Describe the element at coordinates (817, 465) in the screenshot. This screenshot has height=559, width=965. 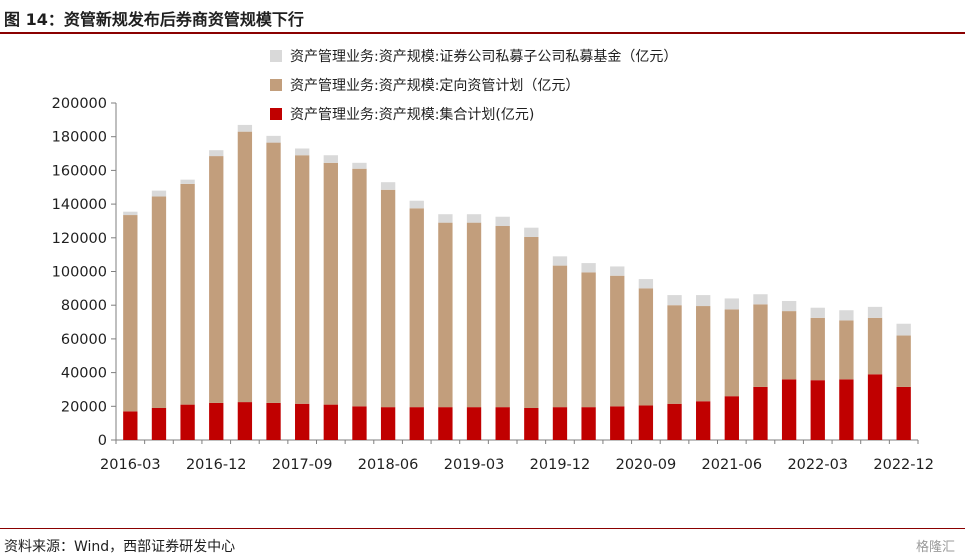
I see `x-tick-label: 2022-03` at that location.